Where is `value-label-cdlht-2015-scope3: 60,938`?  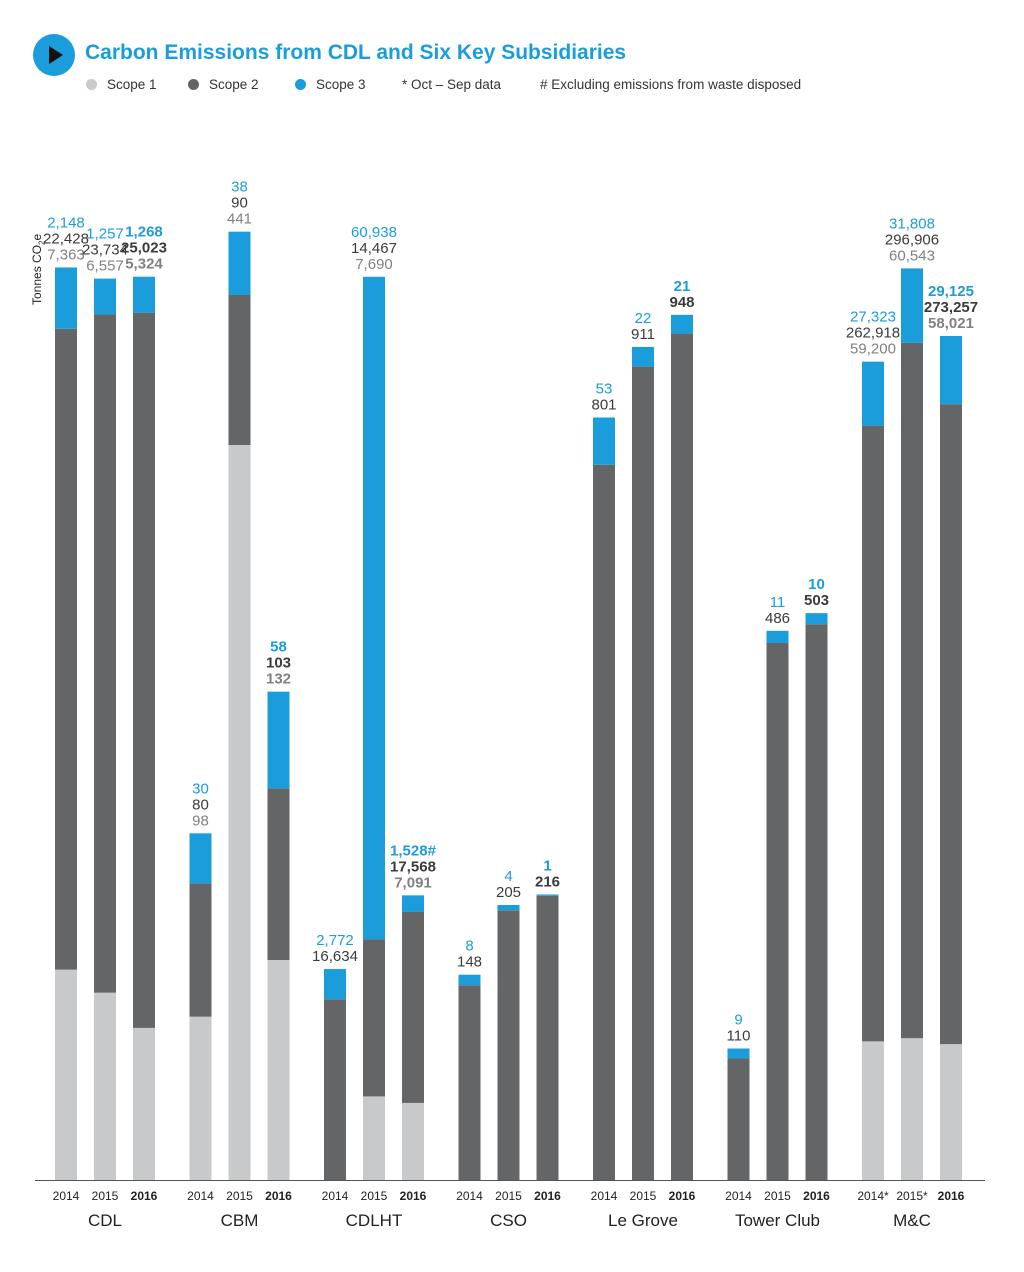 value-label-cdlht-2015-scope3: 60,938 is located at coordinates (374, 232).